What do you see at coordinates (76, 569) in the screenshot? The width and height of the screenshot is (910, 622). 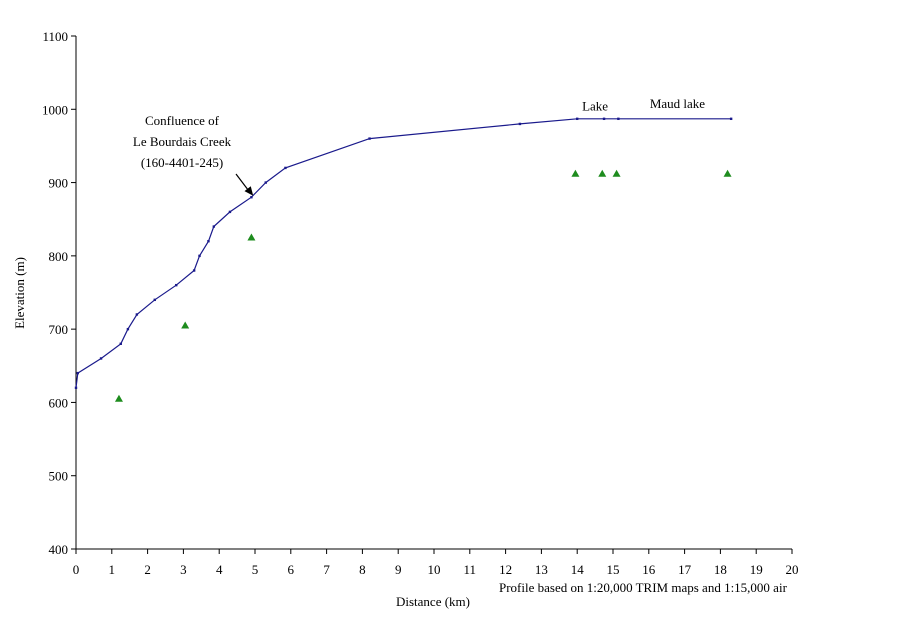 I see `x-tick-label: 0` at bounding box center [76, 569].